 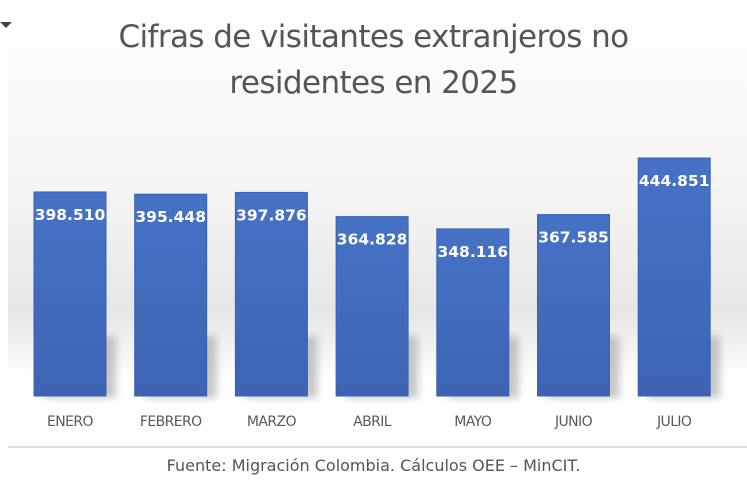 I want to click on chart-title-line-1: Cifras de visitantes extranjeros no, so click(x=373, y=37).